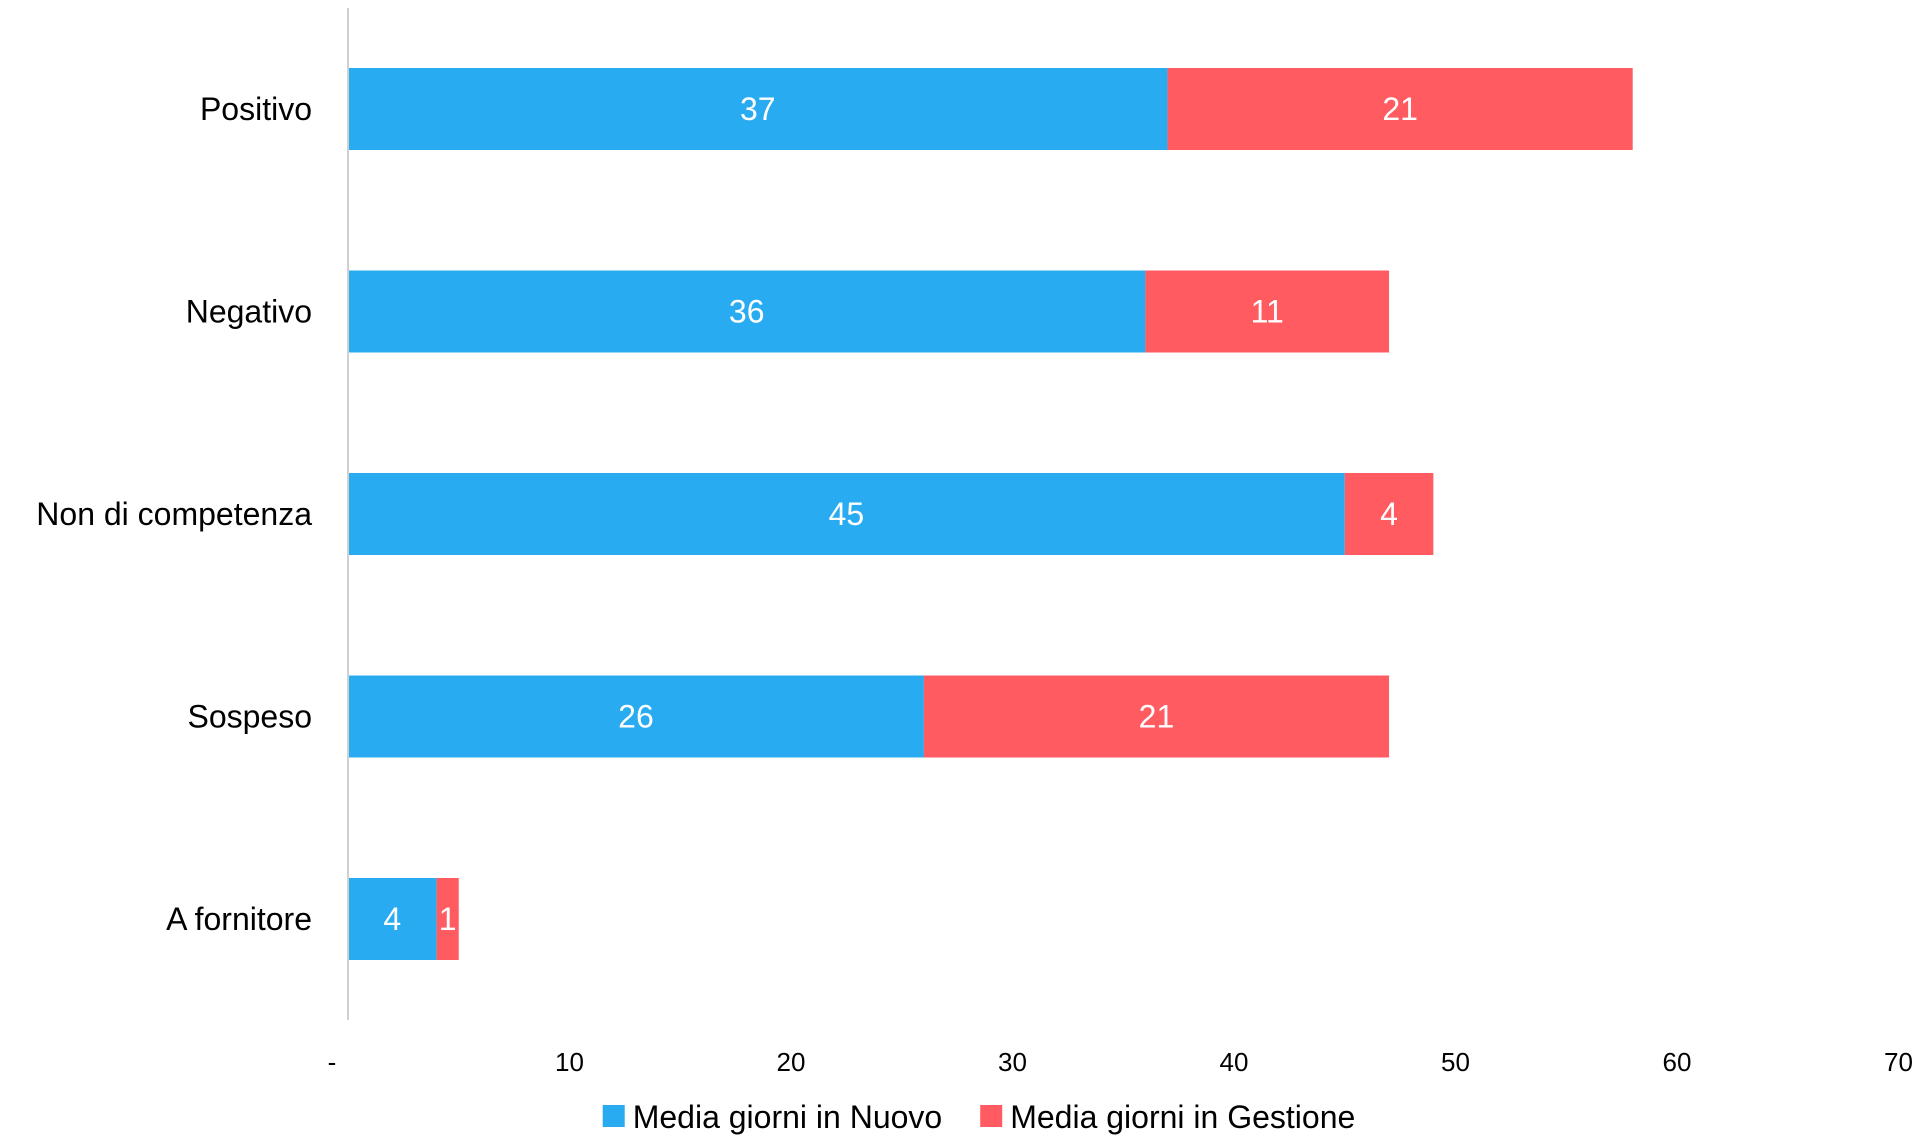 The height and width of the screenshot is (1144, 1918). I want to click on legend-item-gestione: Media giorni in Gestione, so click(1167, 1117).